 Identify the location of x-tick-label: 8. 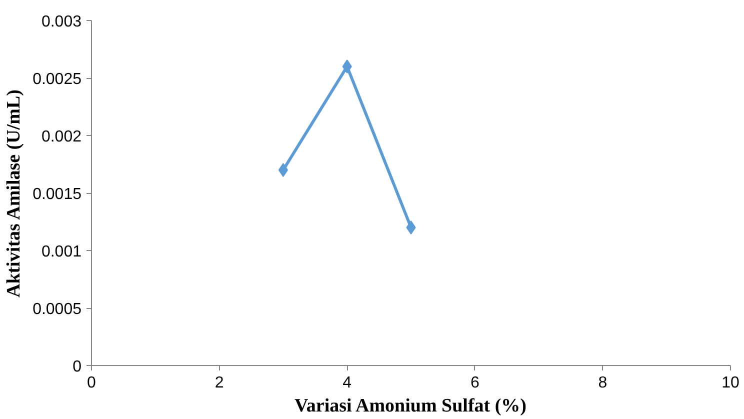
(603, 383).